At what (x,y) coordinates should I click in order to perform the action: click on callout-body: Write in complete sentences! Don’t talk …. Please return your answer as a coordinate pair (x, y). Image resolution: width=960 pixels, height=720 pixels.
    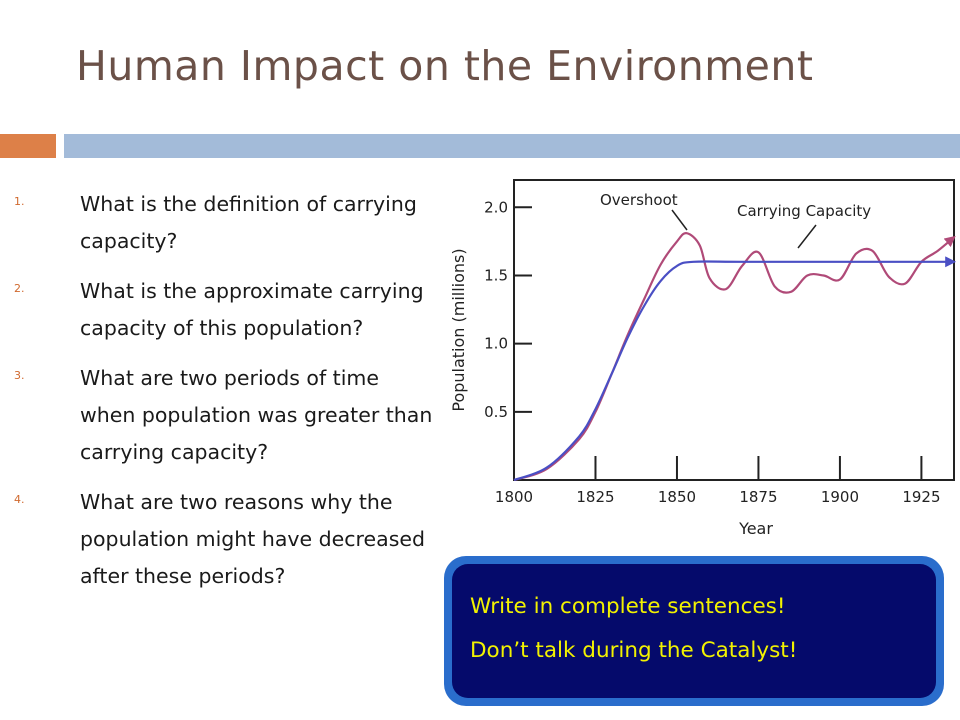
    Looking at the image, I should click on (694, 631).